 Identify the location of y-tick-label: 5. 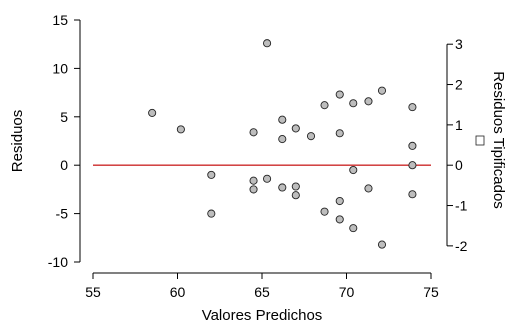
(64, 117).